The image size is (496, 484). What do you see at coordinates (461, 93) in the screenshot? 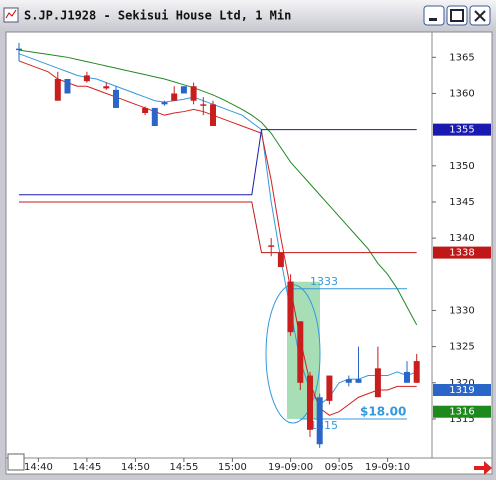
I see `y-tick-label: 1360` at bounding box center [461, 93].